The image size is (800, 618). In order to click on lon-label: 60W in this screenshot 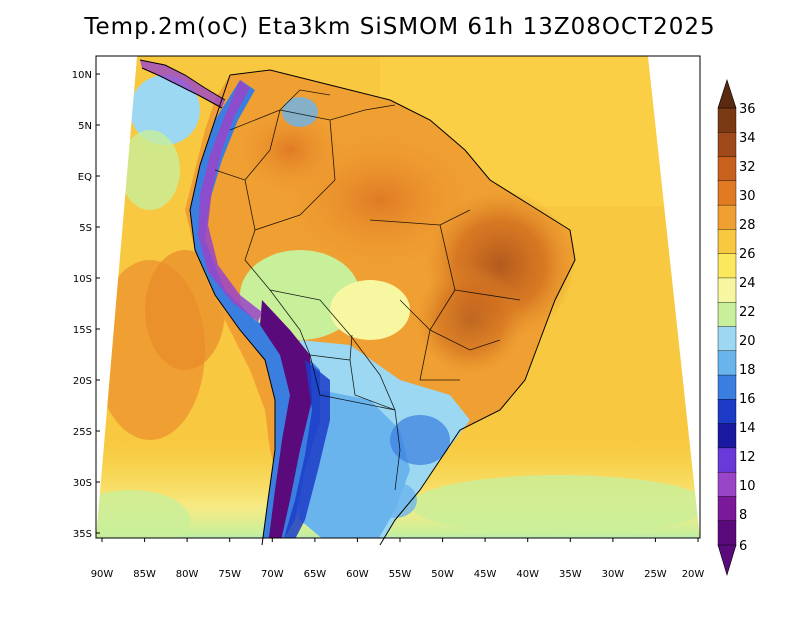, I will do `click(357, 574)`.